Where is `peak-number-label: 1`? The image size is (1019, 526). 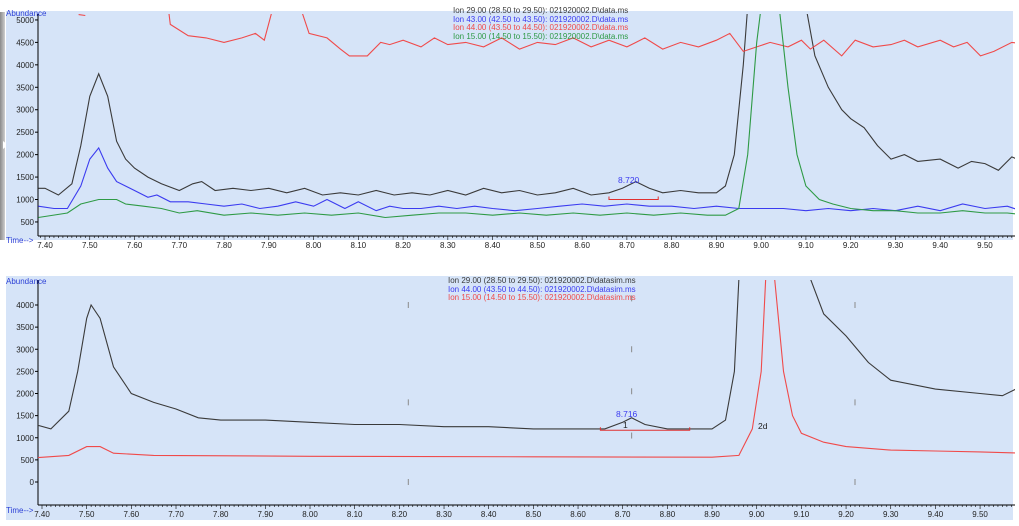
peak-number-label: 1 is located at coordinates (625, 425).